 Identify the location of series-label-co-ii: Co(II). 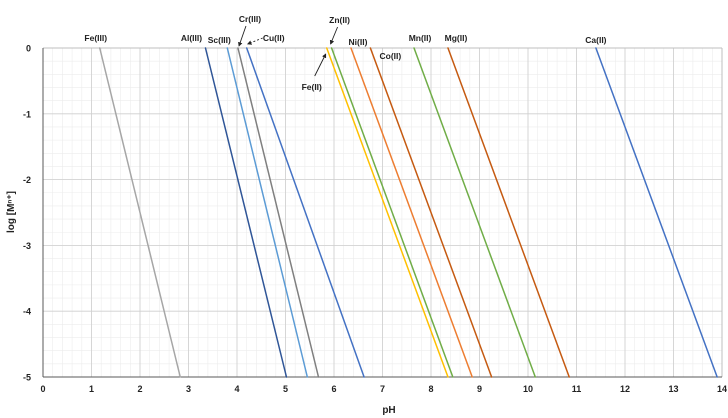
(391, 56).